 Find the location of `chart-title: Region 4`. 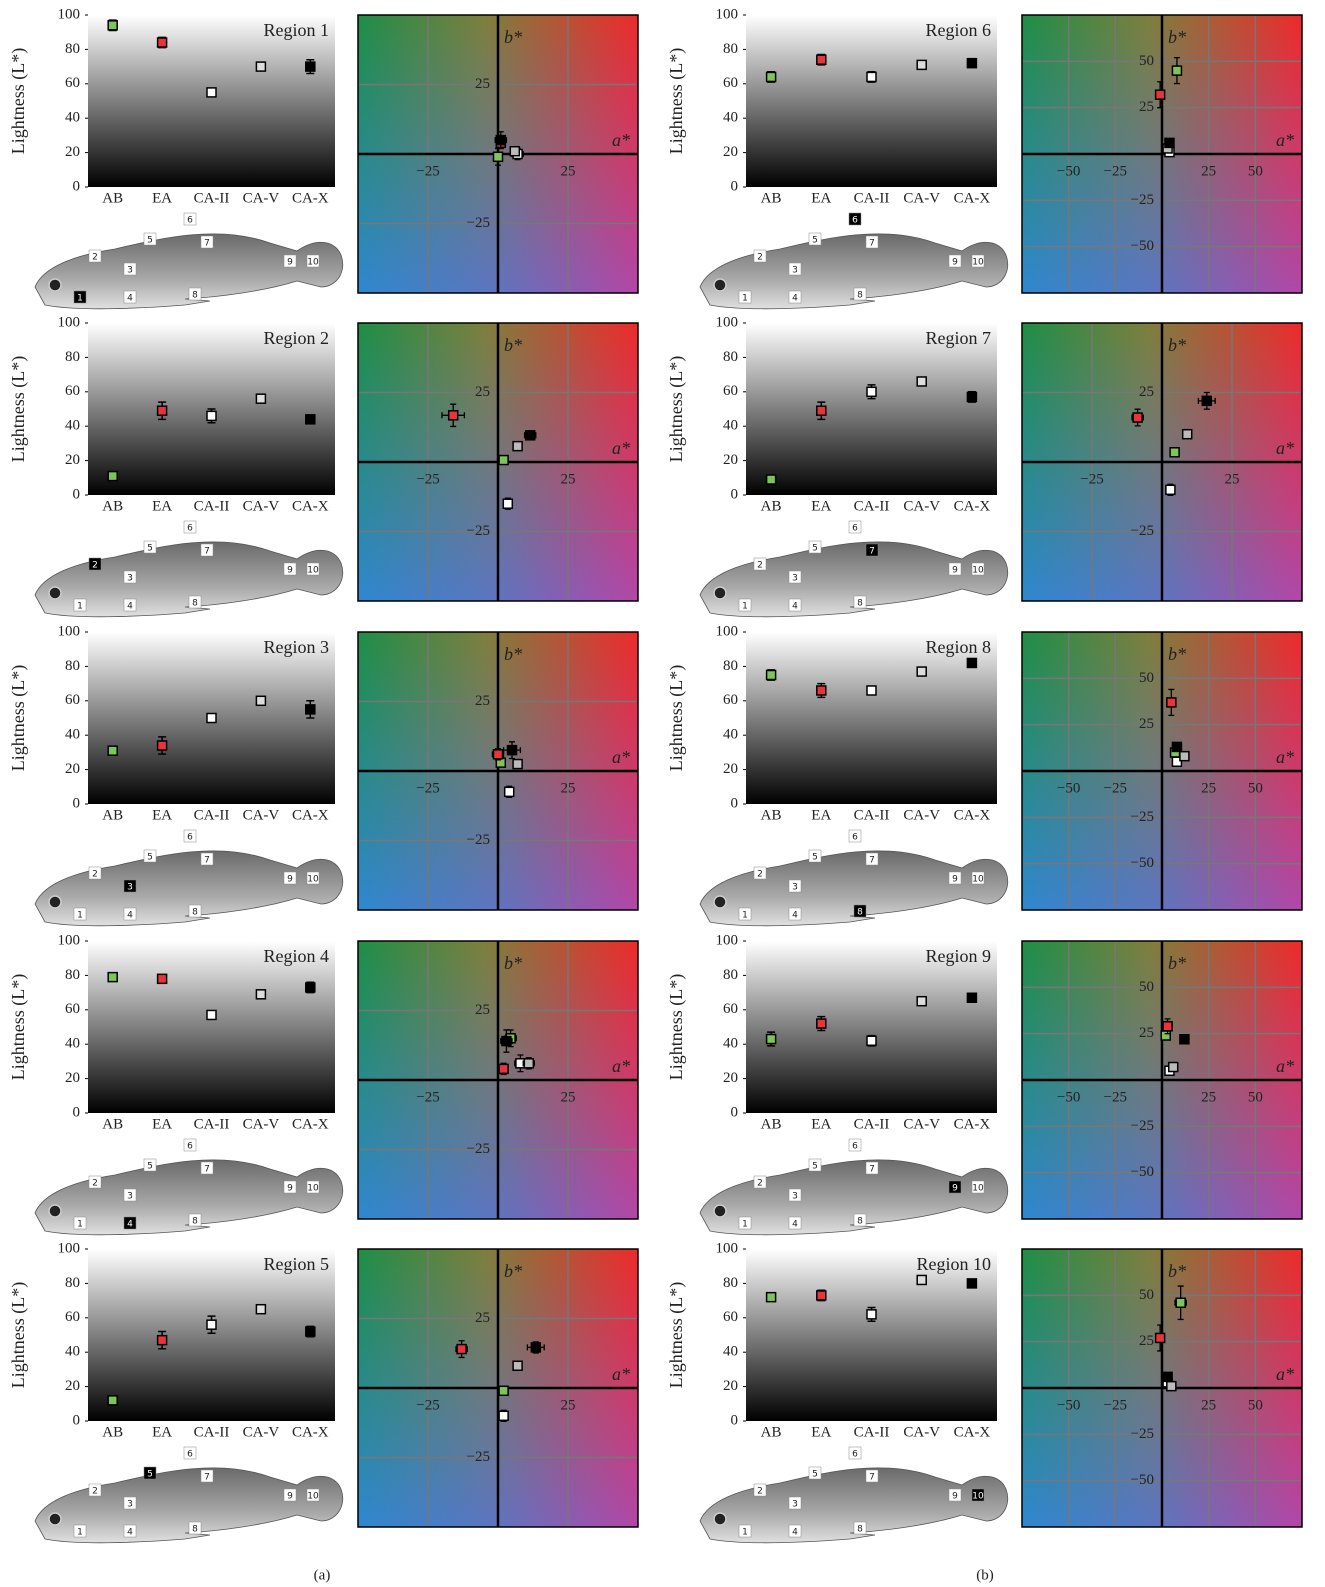

chart-title: Region 4 is located at coordinates (297, 956).